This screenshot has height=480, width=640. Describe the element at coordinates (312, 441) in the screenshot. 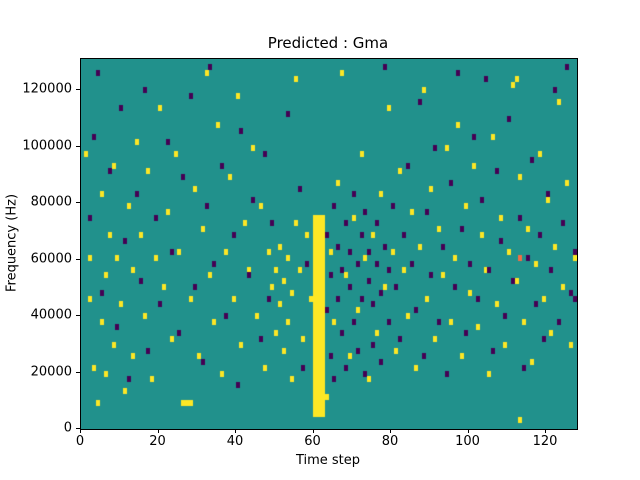

I see `x-tick-label: 60` at that location.